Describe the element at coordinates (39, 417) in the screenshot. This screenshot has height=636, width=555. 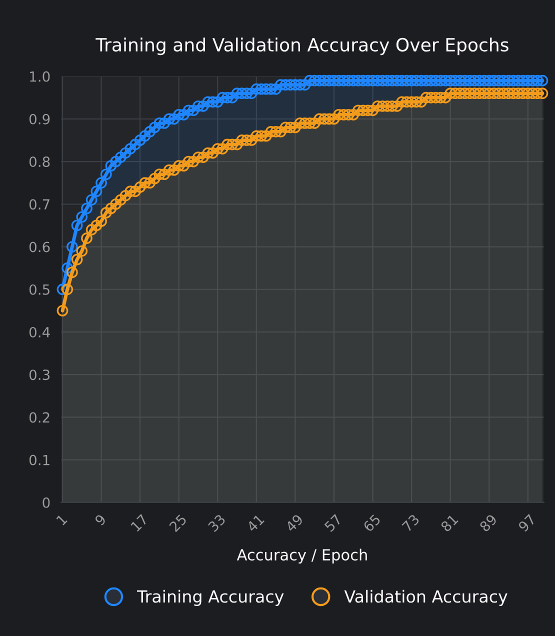
I see `y-tick-label: 0.2` at that location.